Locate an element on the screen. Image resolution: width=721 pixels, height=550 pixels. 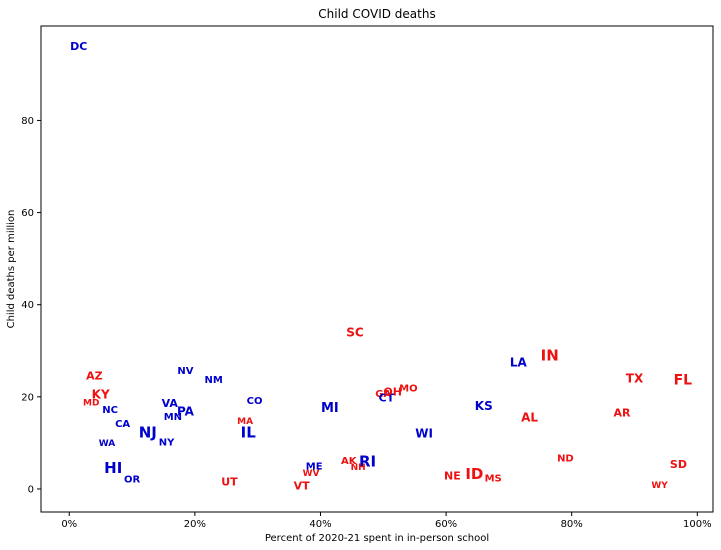
y-tick-label: 80 is located at coordinates (27, 121).